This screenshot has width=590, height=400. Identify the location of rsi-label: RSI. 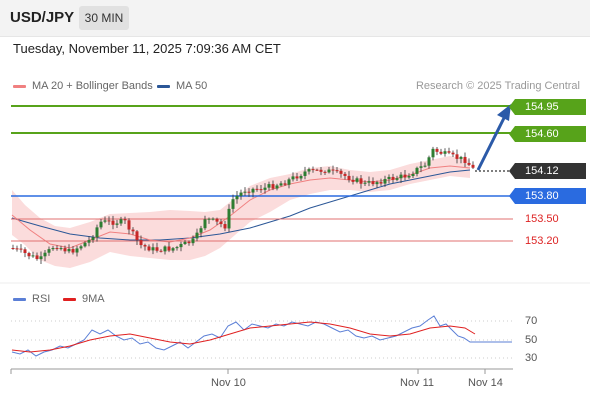
(41, 299).